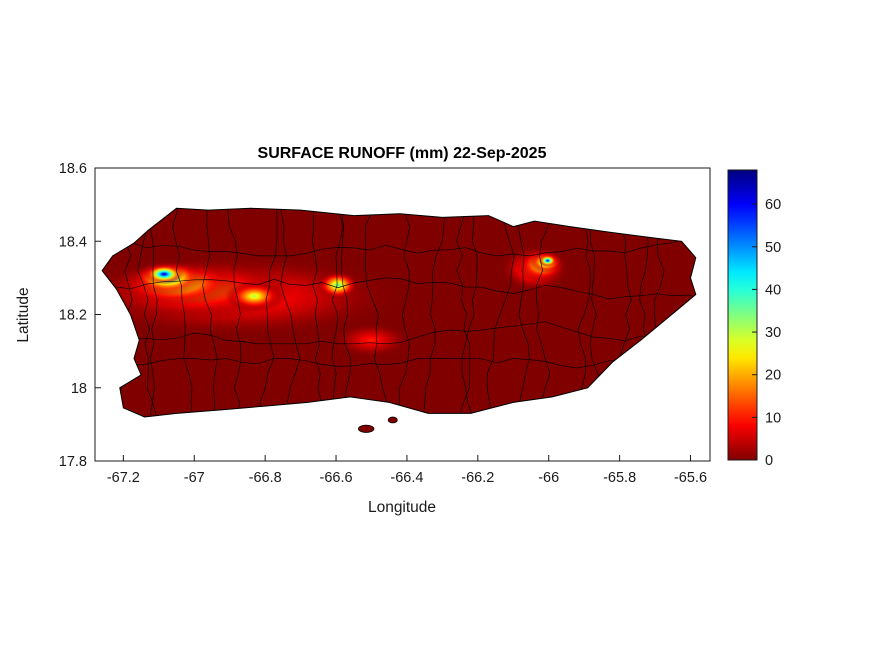 This screenshot has width=875, height=656. Describe the element at coordinates (23, 314) in the screenshot. I see `y-axis-label: Latitude` at that location.